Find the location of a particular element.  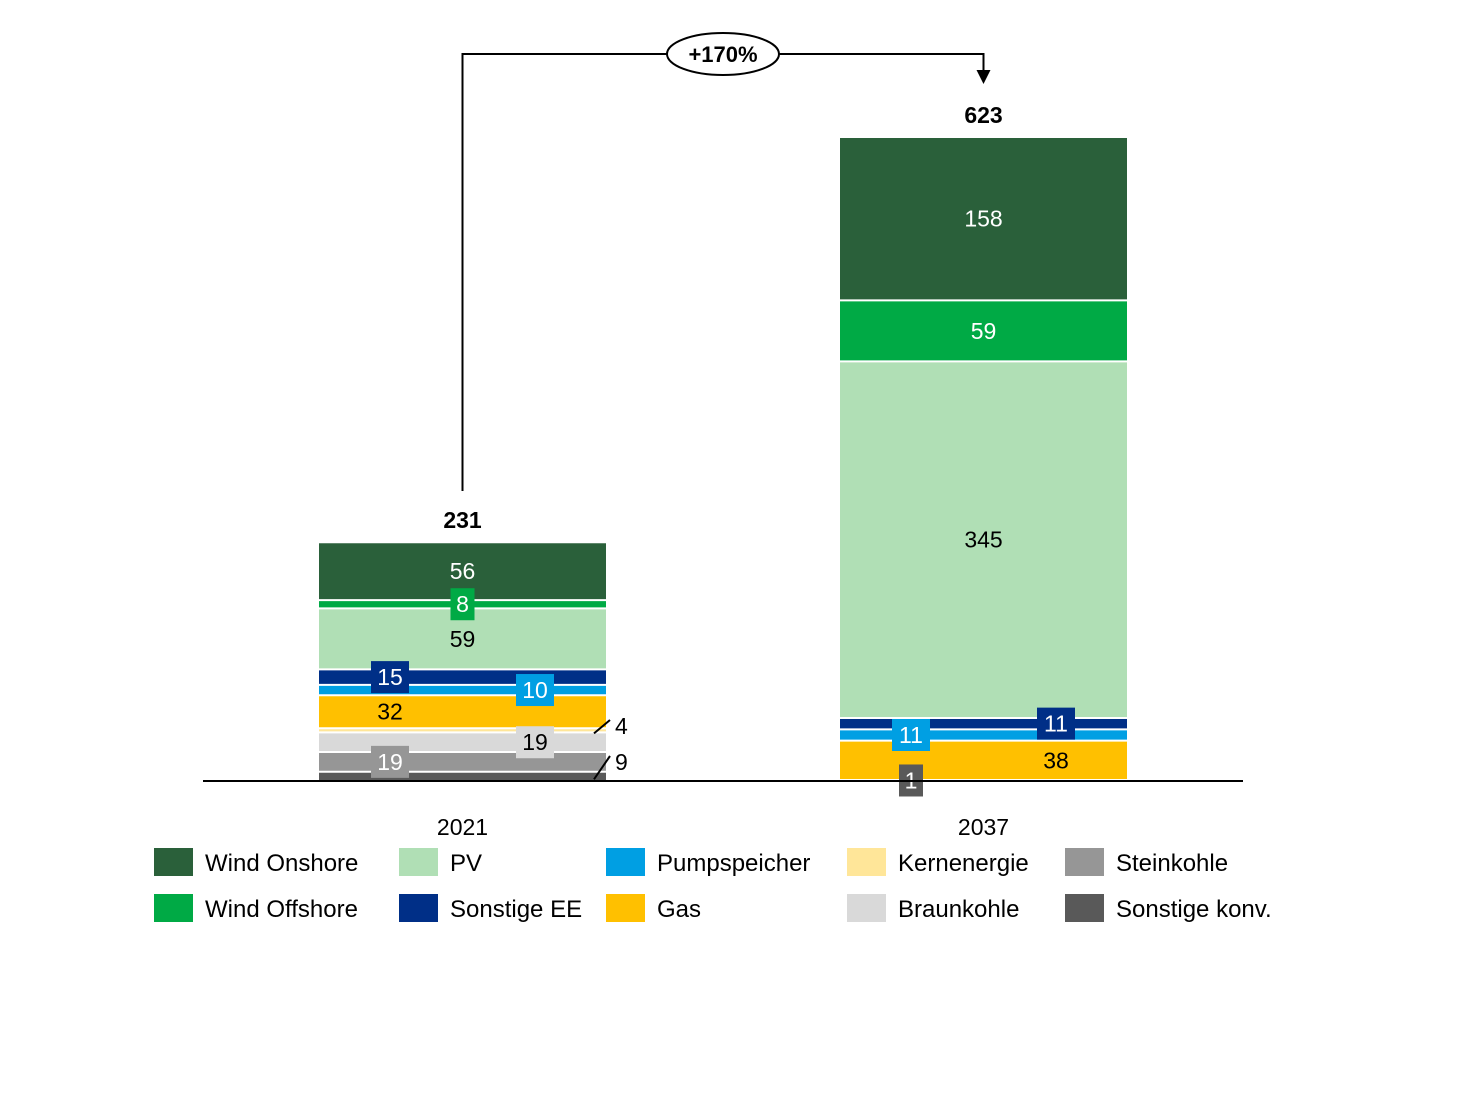

data-label-2021-kernenergie-leader is located at coordinates (602, 727).